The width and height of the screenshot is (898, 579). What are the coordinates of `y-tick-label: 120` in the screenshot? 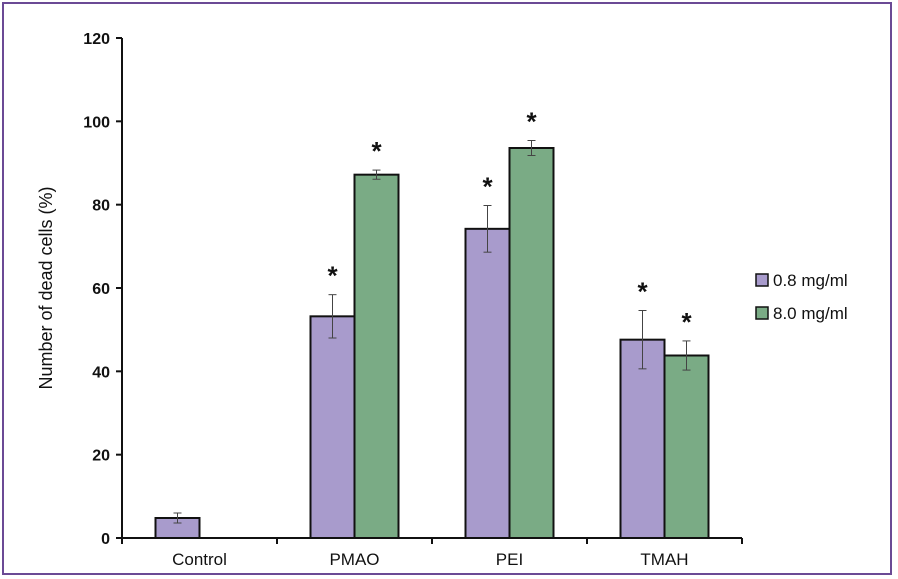 It's located at (96, 39).